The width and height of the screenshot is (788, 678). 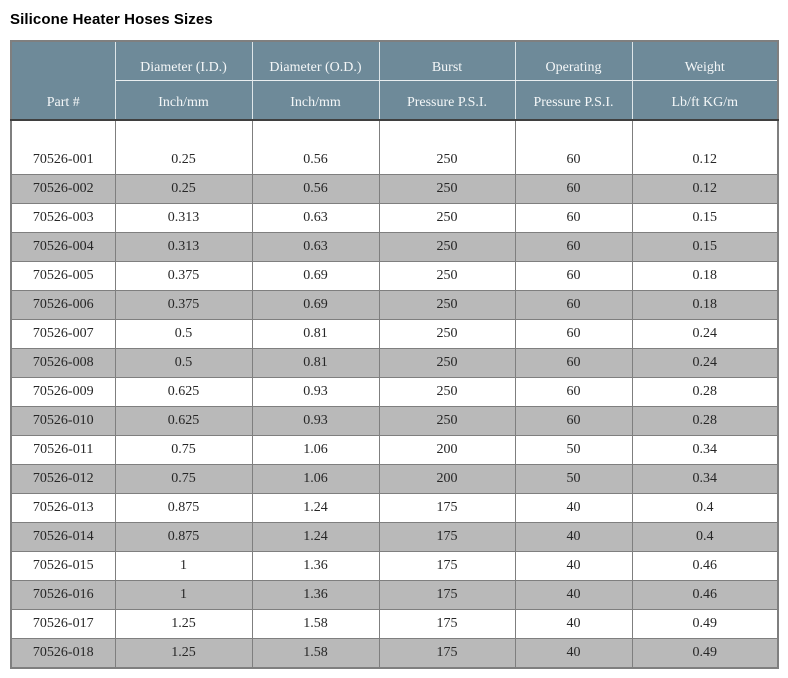 I want to click on part-number-cell: 70526-014, so click(x=63, y=537).